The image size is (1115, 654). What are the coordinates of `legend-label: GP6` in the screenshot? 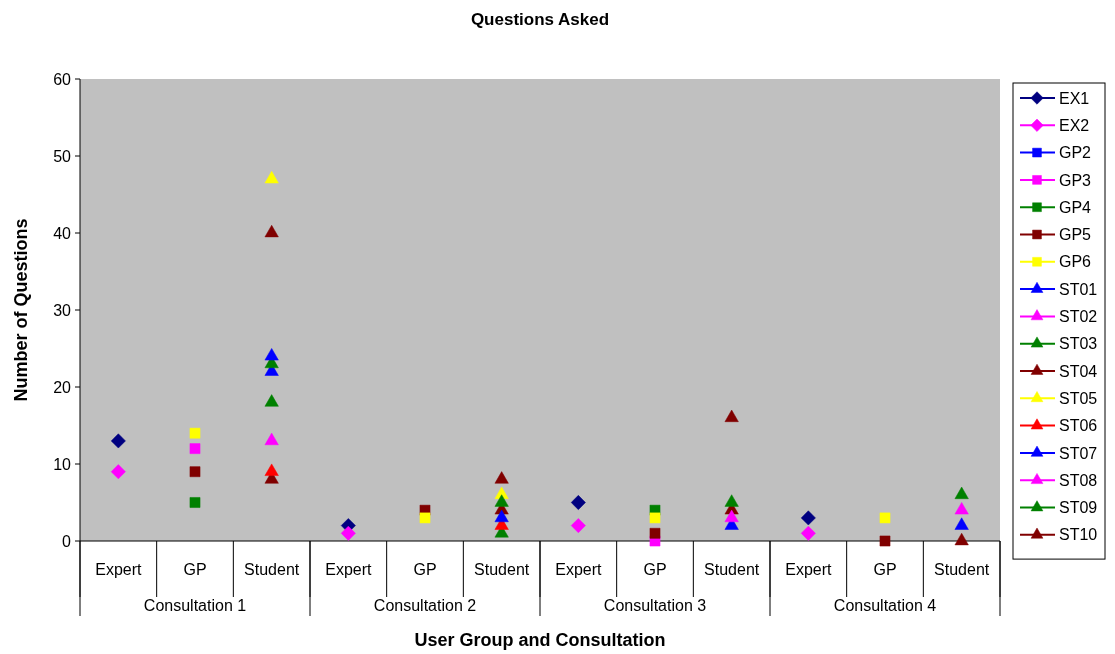 It's located at (1075, 262).